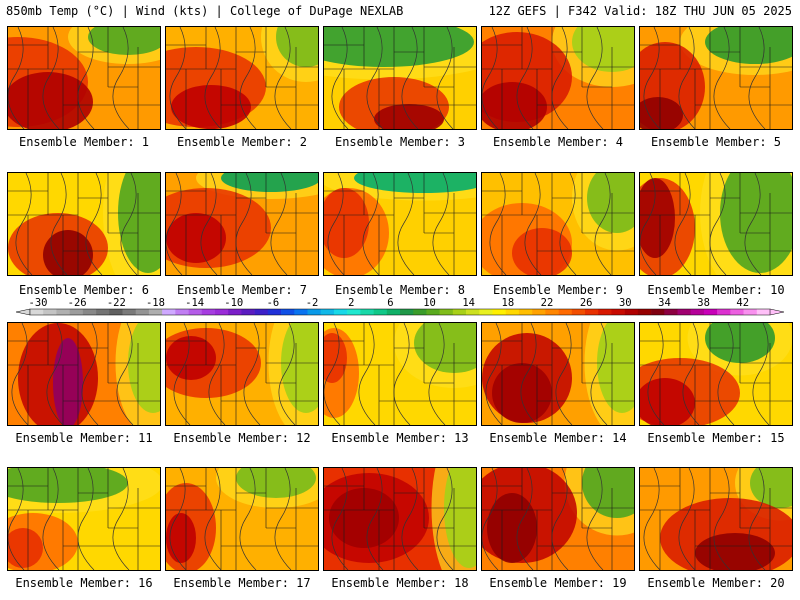 This screenshot has width=800, height=600. What do you see at coordinates (390, 303) in the screenshot?
I see `colorbar-tick-label: 6` at bounding box center [390, 303].